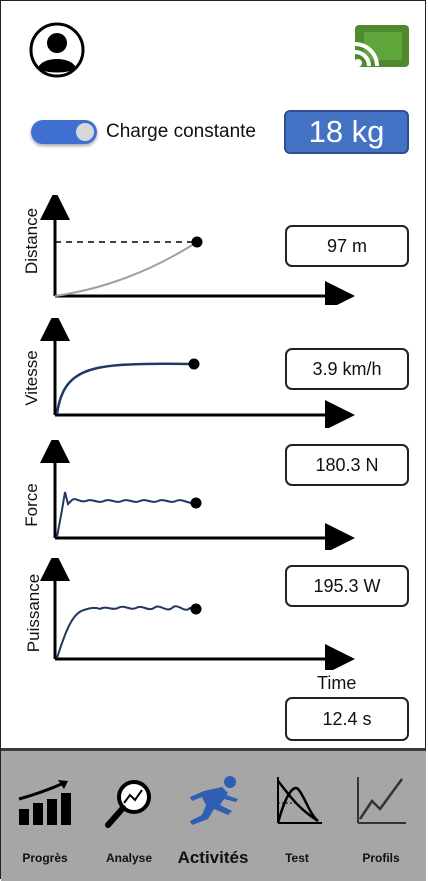  Describe the element at coordinates (337, 683) in the screenshot. I see `time-label: Time` at that location.